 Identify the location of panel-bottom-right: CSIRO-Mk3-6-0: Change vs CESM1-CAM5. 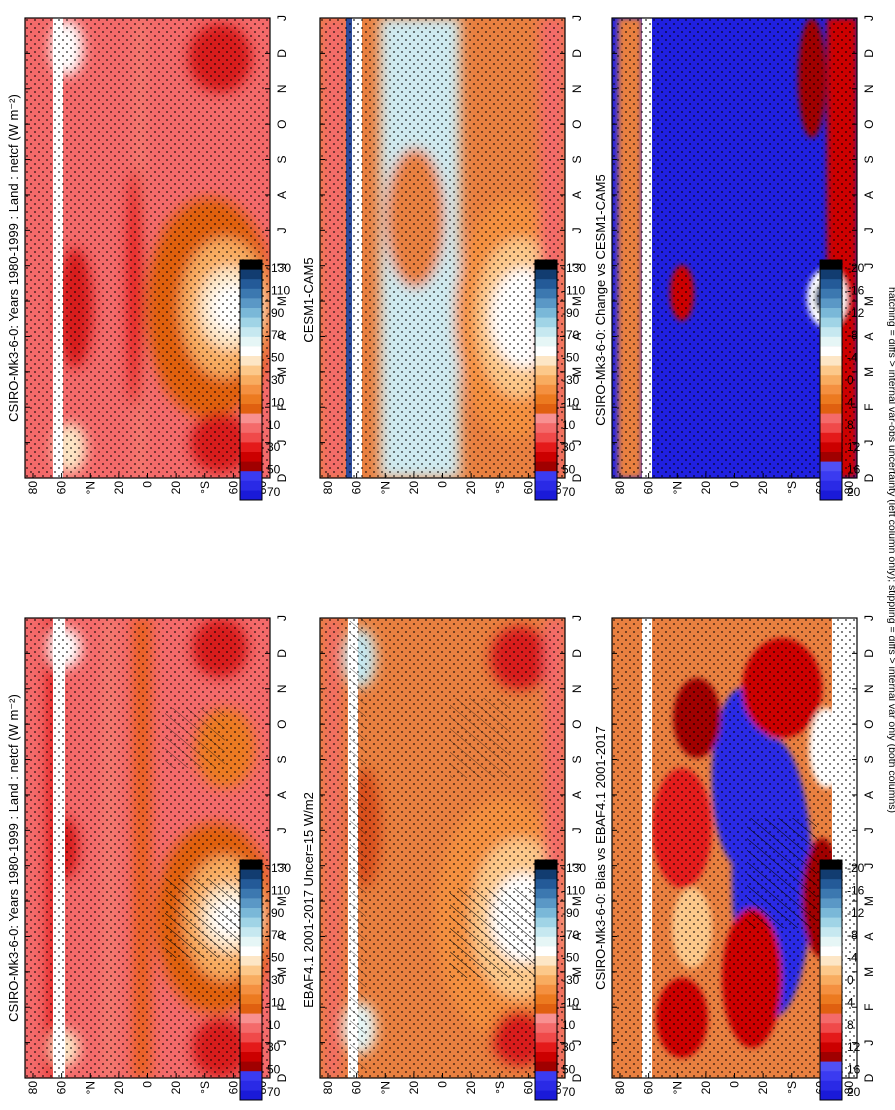
(734, 254).